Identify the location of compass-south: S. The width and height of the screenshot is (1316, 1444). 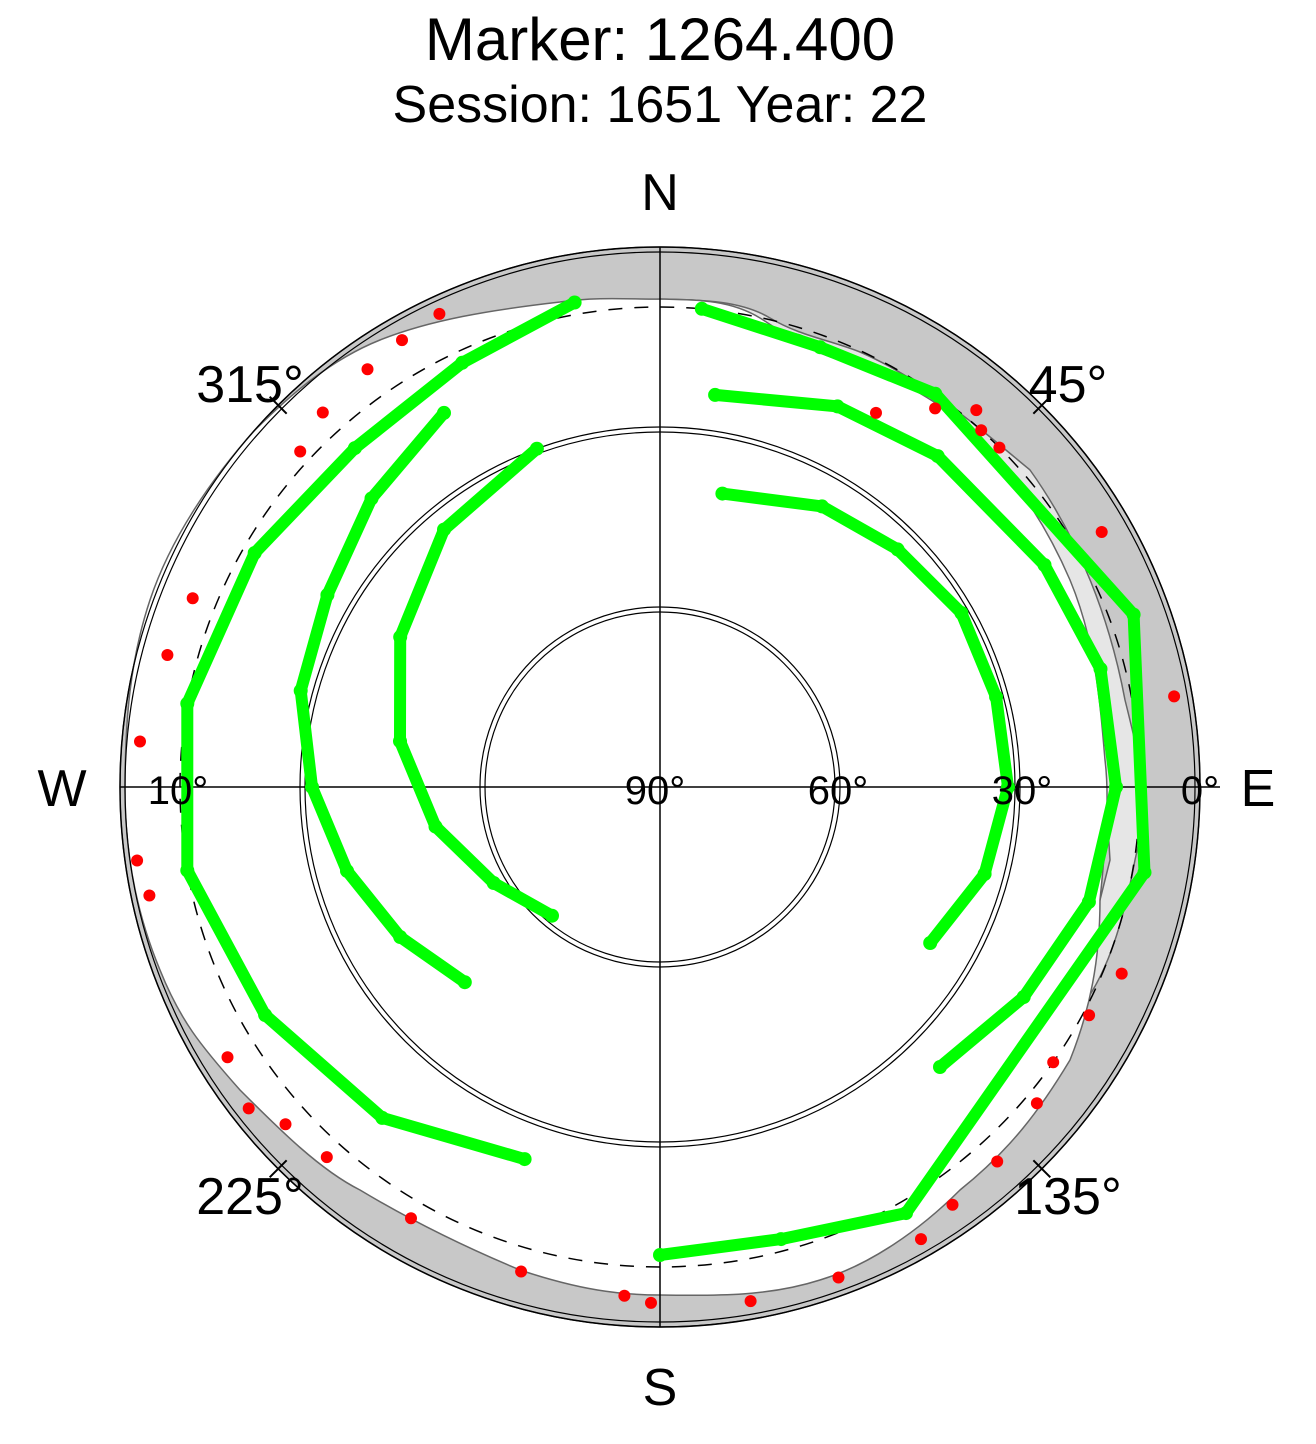
(660, 1388).